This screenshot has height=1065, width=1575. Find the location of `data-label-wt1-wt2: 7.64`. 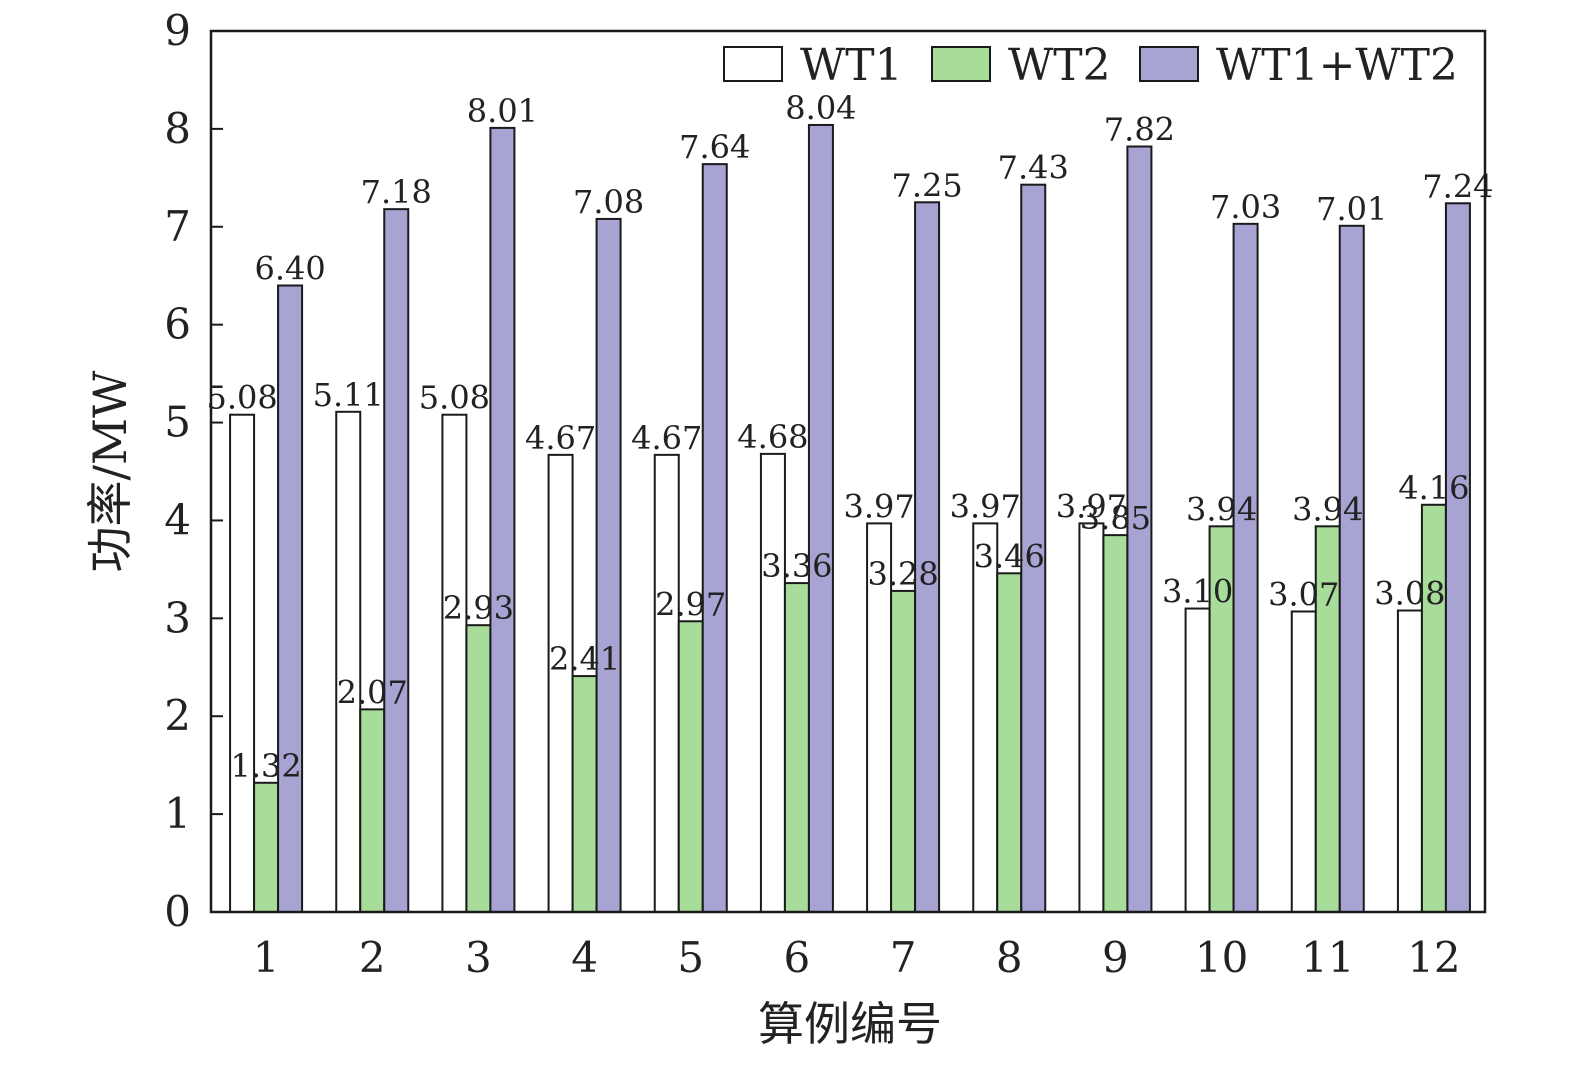

data-label-wt1-wt2: 7.64 is located at coordinates (714, 147).